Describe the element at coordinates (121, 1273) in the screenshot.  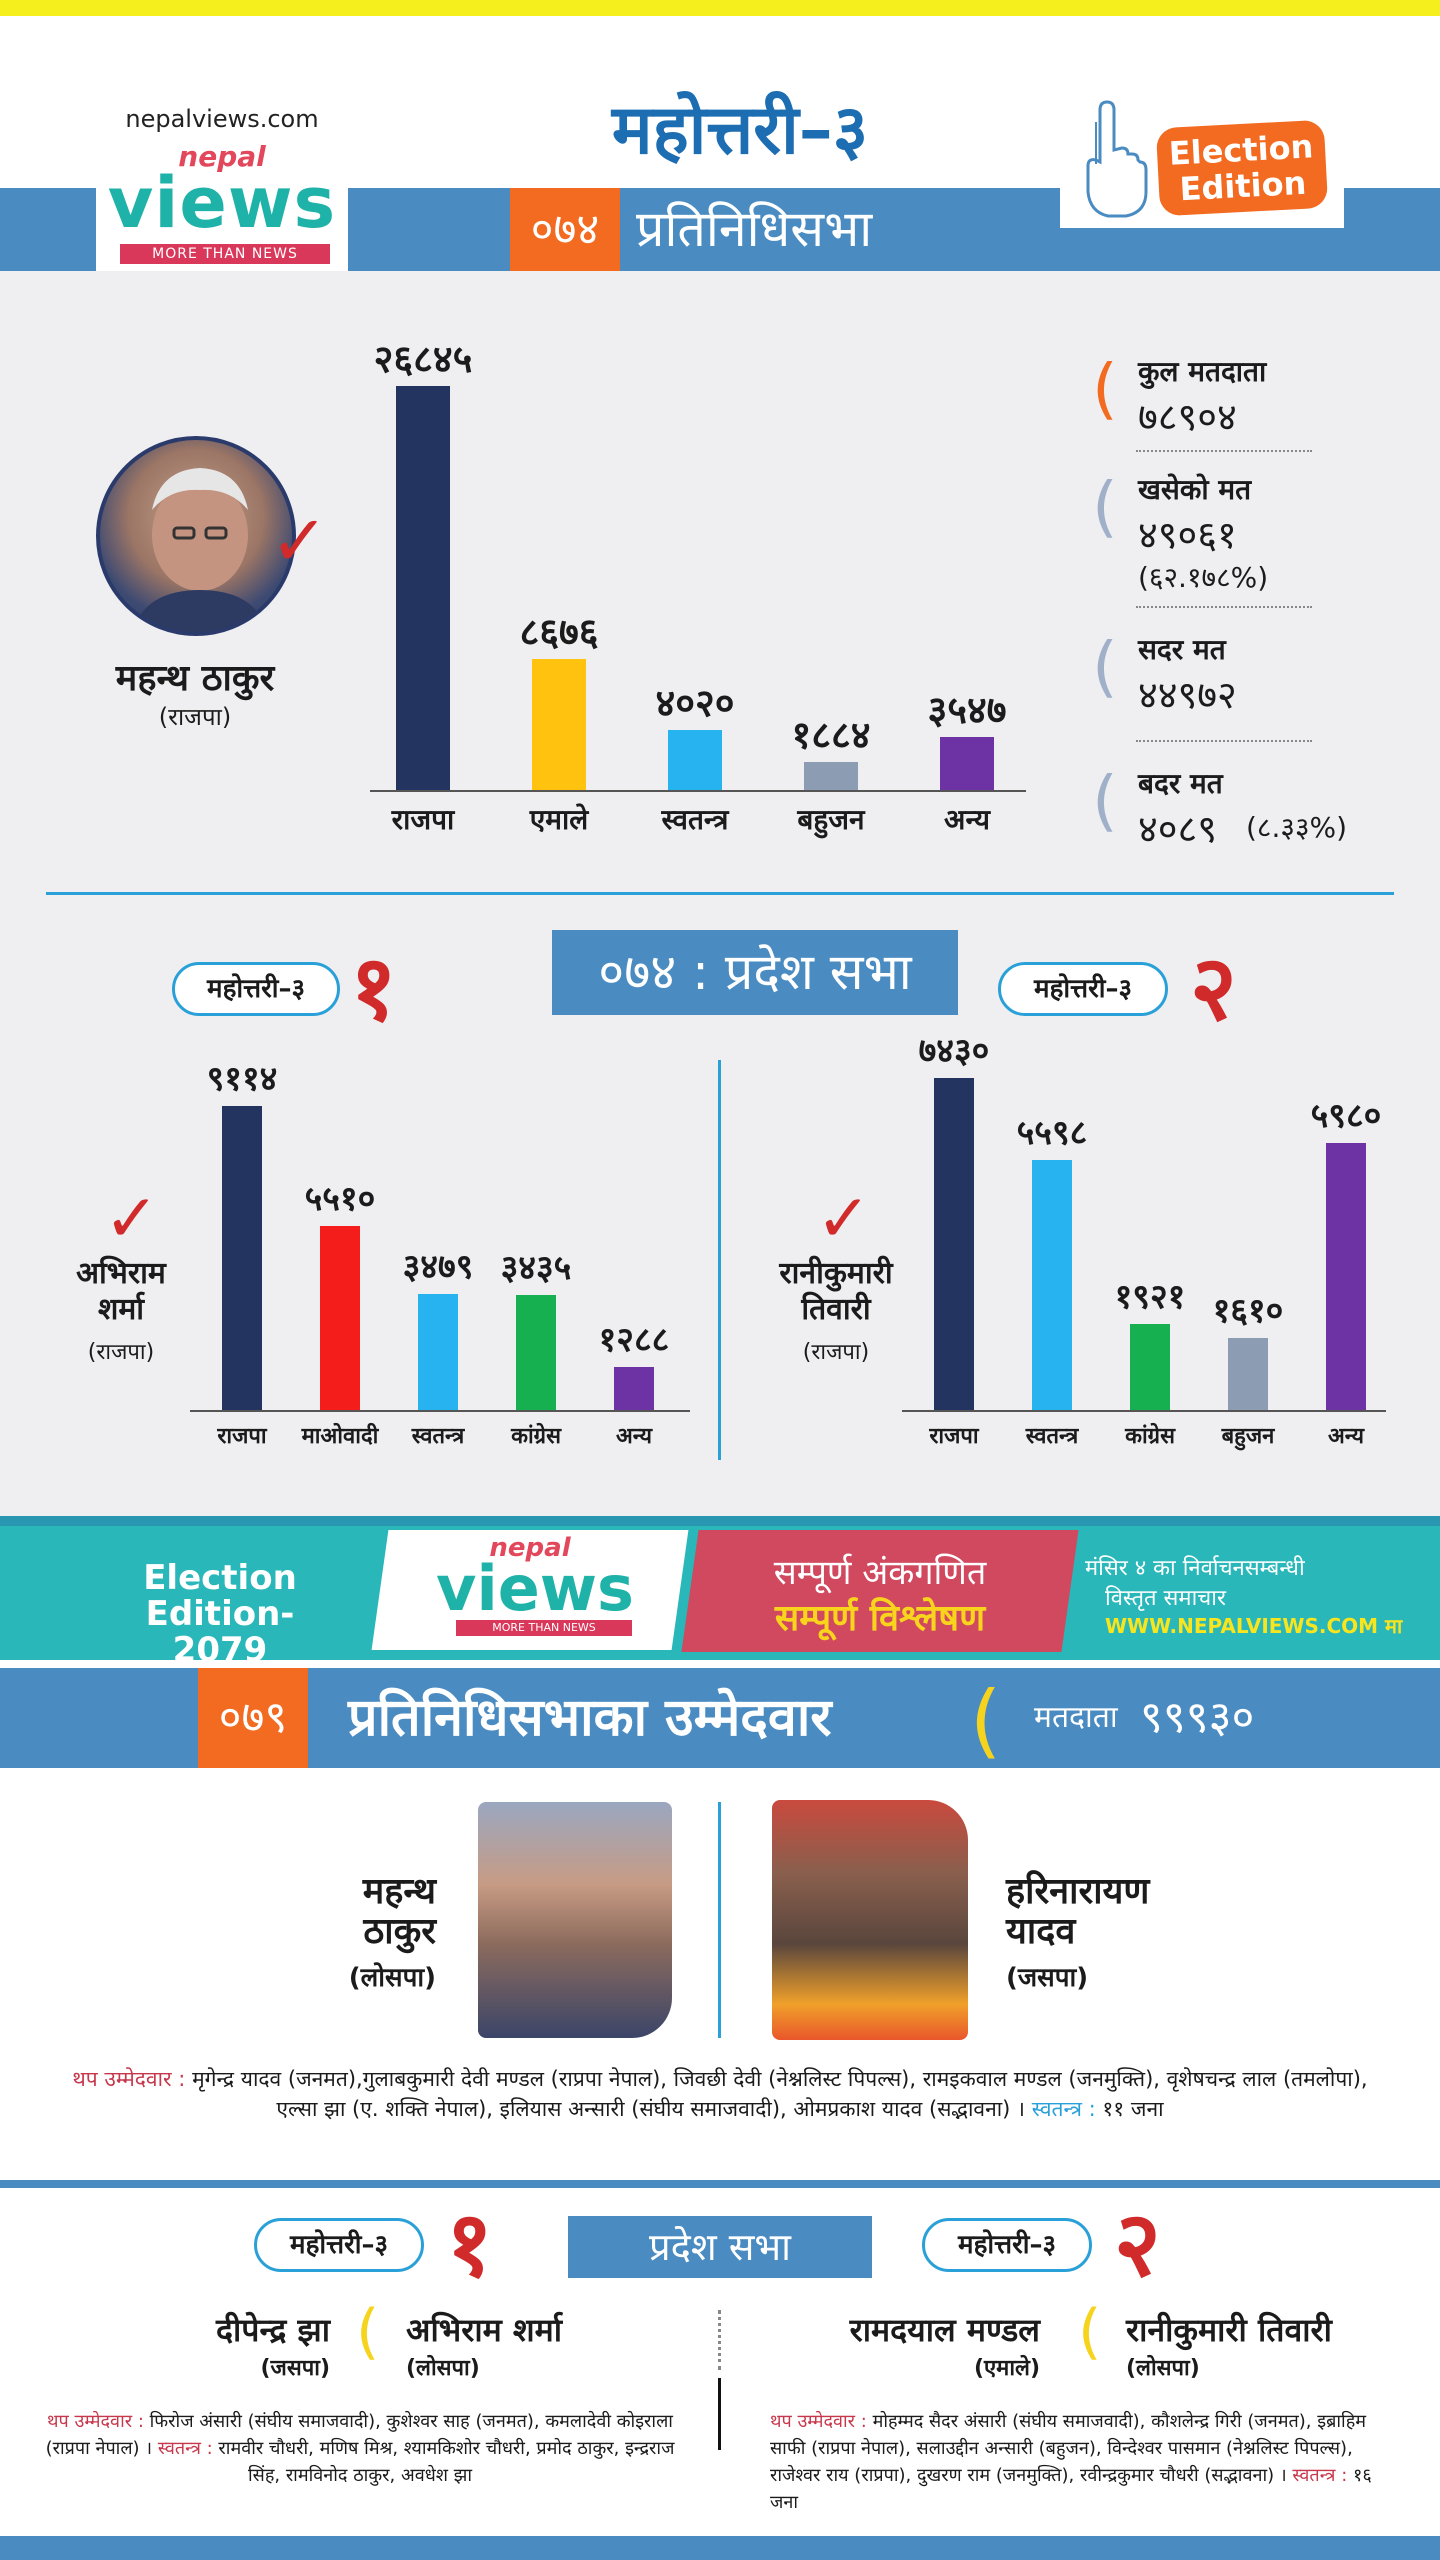
I see `area1-winner-line1: अभिराम` at that location.